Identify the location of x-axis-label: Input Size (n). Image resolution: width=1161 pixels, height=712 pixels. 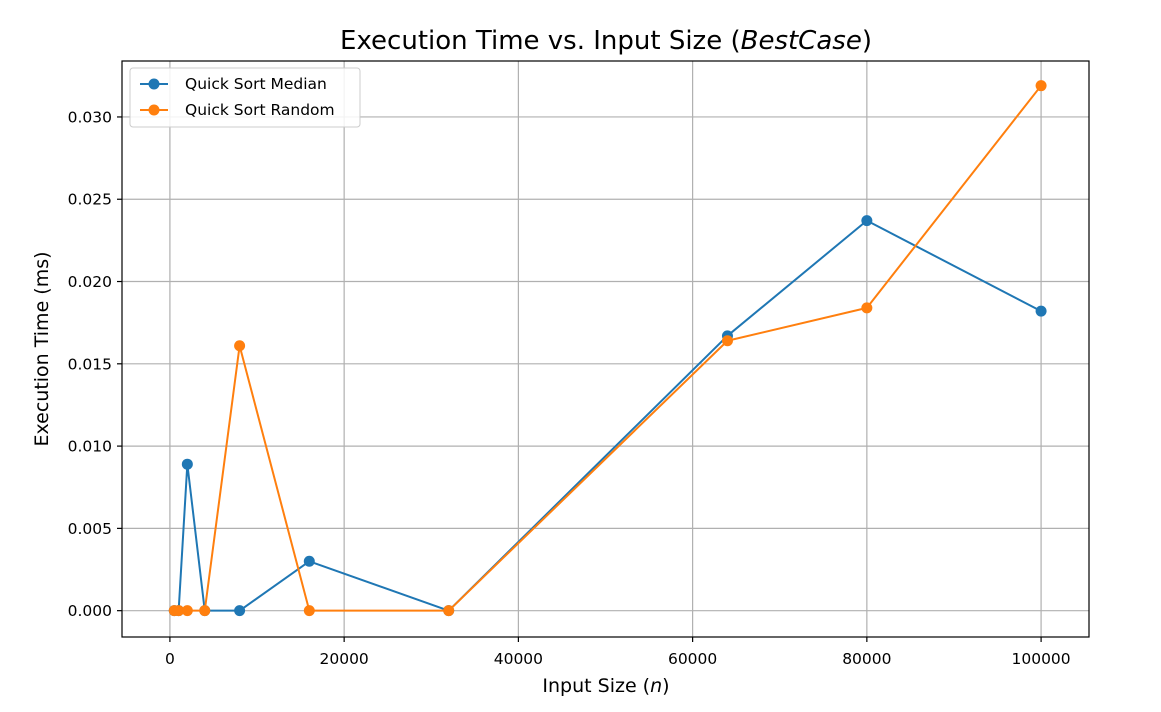
(605, 686).